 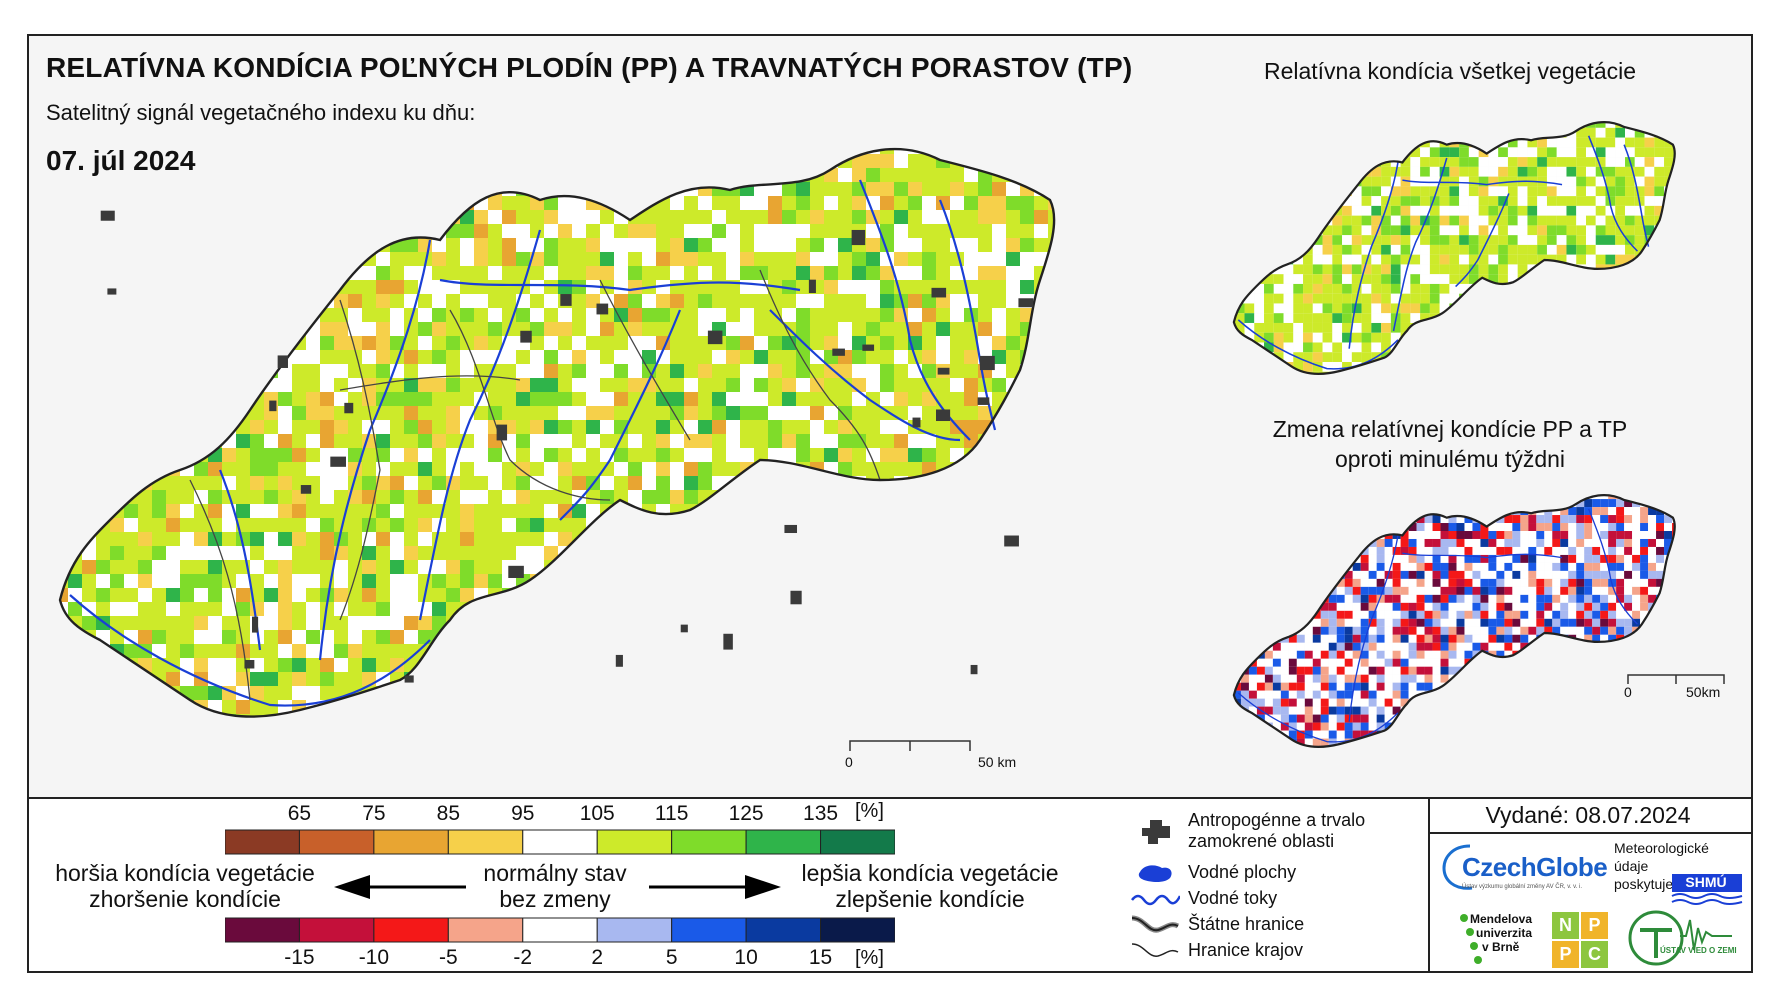 I want to click on inset-change-title-line1: Zmena relatívnej kondície PP a TP, so click(x=1450, y=429).